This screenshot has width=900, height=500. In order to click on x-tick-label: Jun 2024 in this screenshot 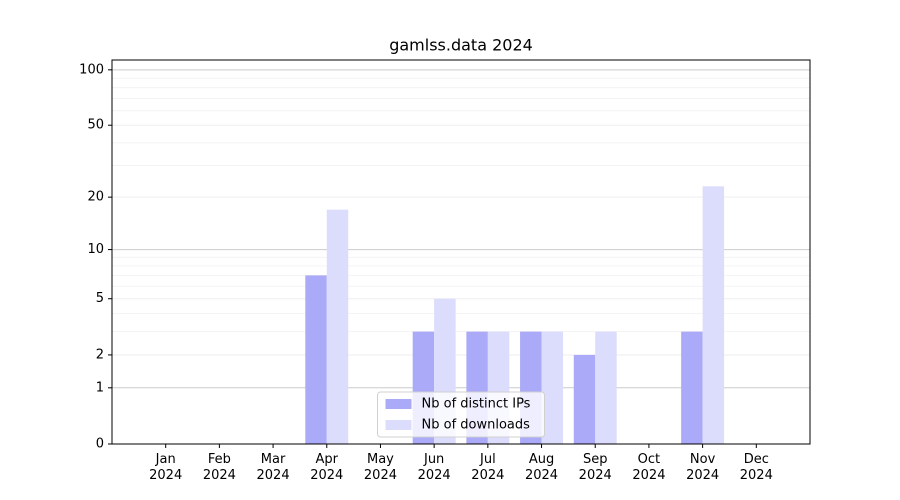, I will do `click(434, 467)`.